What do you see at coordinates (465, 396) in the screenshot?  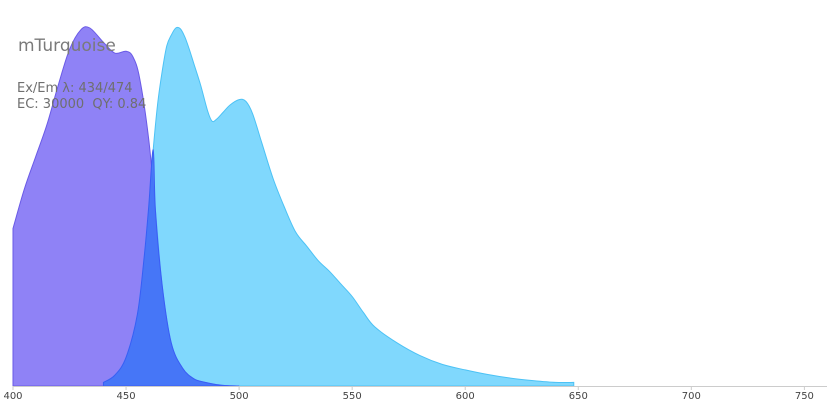 I see `x-tick-label: 600` at bounding box center [465, 396].